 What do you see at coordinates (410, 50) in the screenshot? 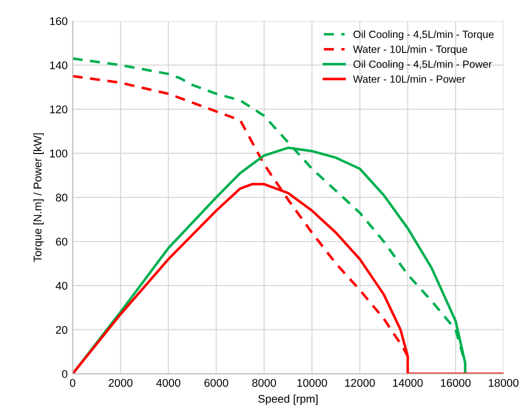
I see `legend-label: Water - 10L/min - Torque` at bounding box center [410, 50].